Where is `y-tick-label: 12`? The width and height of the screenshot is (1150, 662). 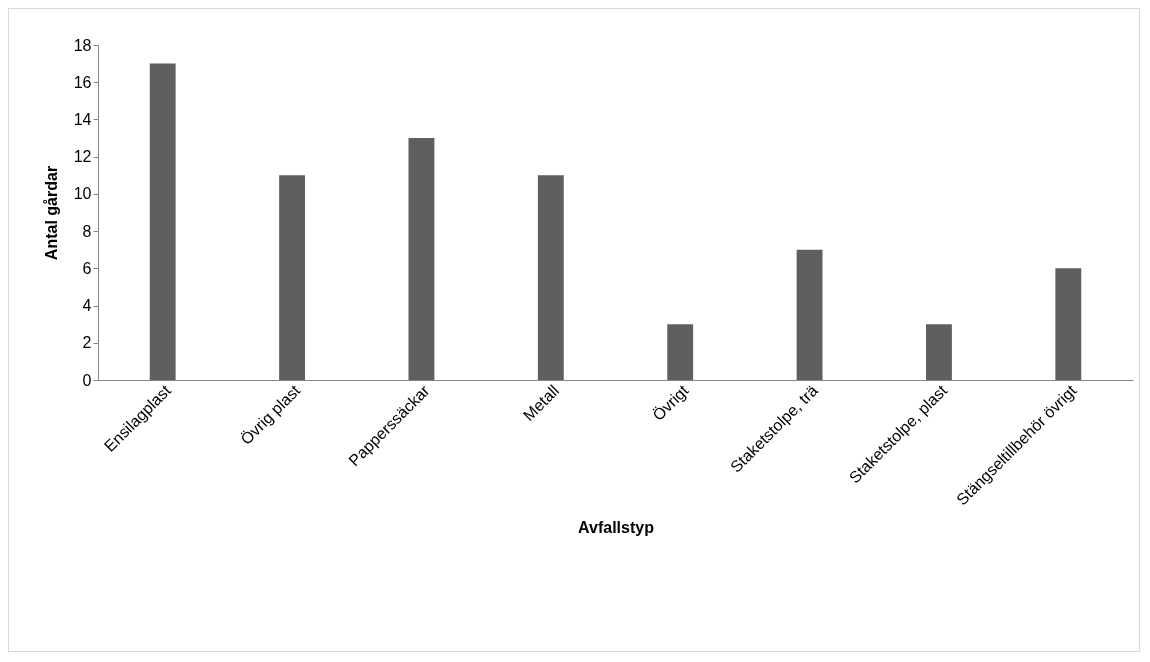
y-tick-label: 12 is located at coordinates (82, 157).